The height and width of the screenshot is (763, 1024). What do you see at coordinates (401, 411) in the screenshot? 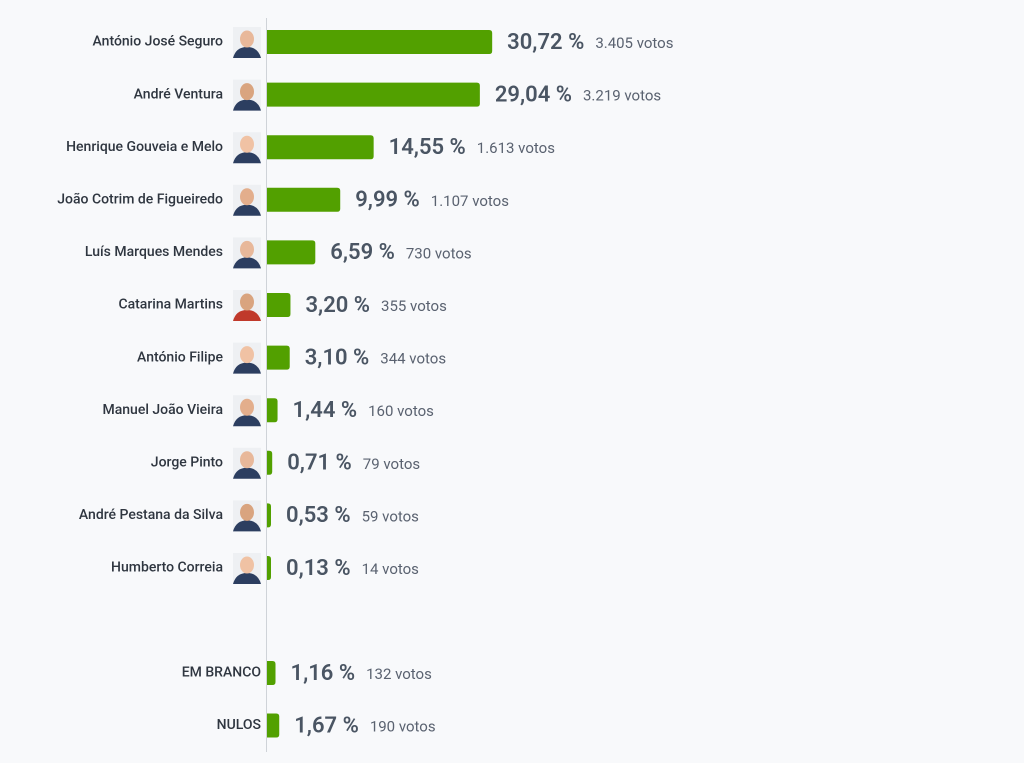
I see `vote-label: 160 votos` at bounding box center [401, 411].